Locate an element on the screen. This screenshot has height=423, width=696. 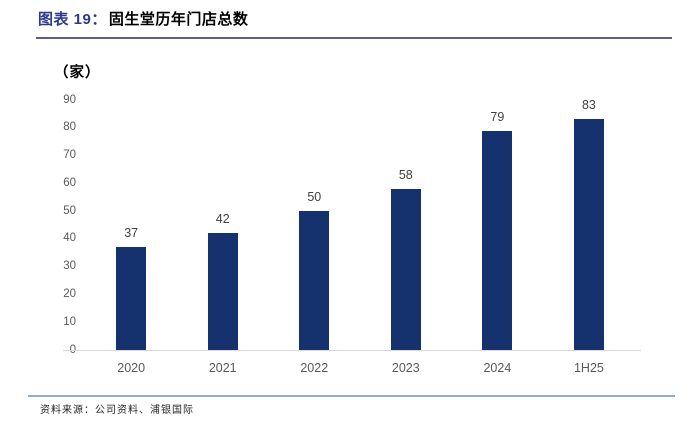
bar-value-label: 83 is located at coordinates (588, 105).